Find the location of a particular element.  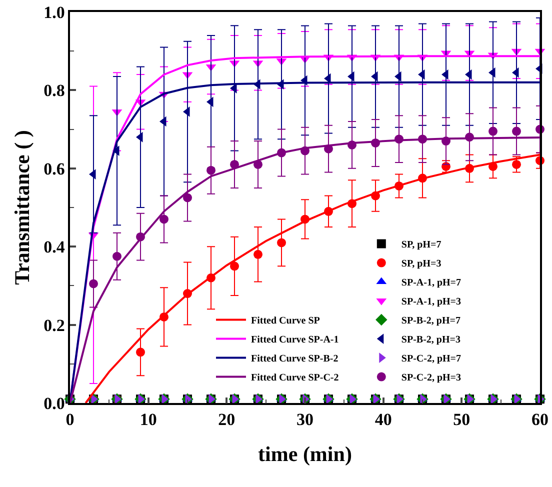

x-axis-title: time (min) is located at coordinates (305, 454).